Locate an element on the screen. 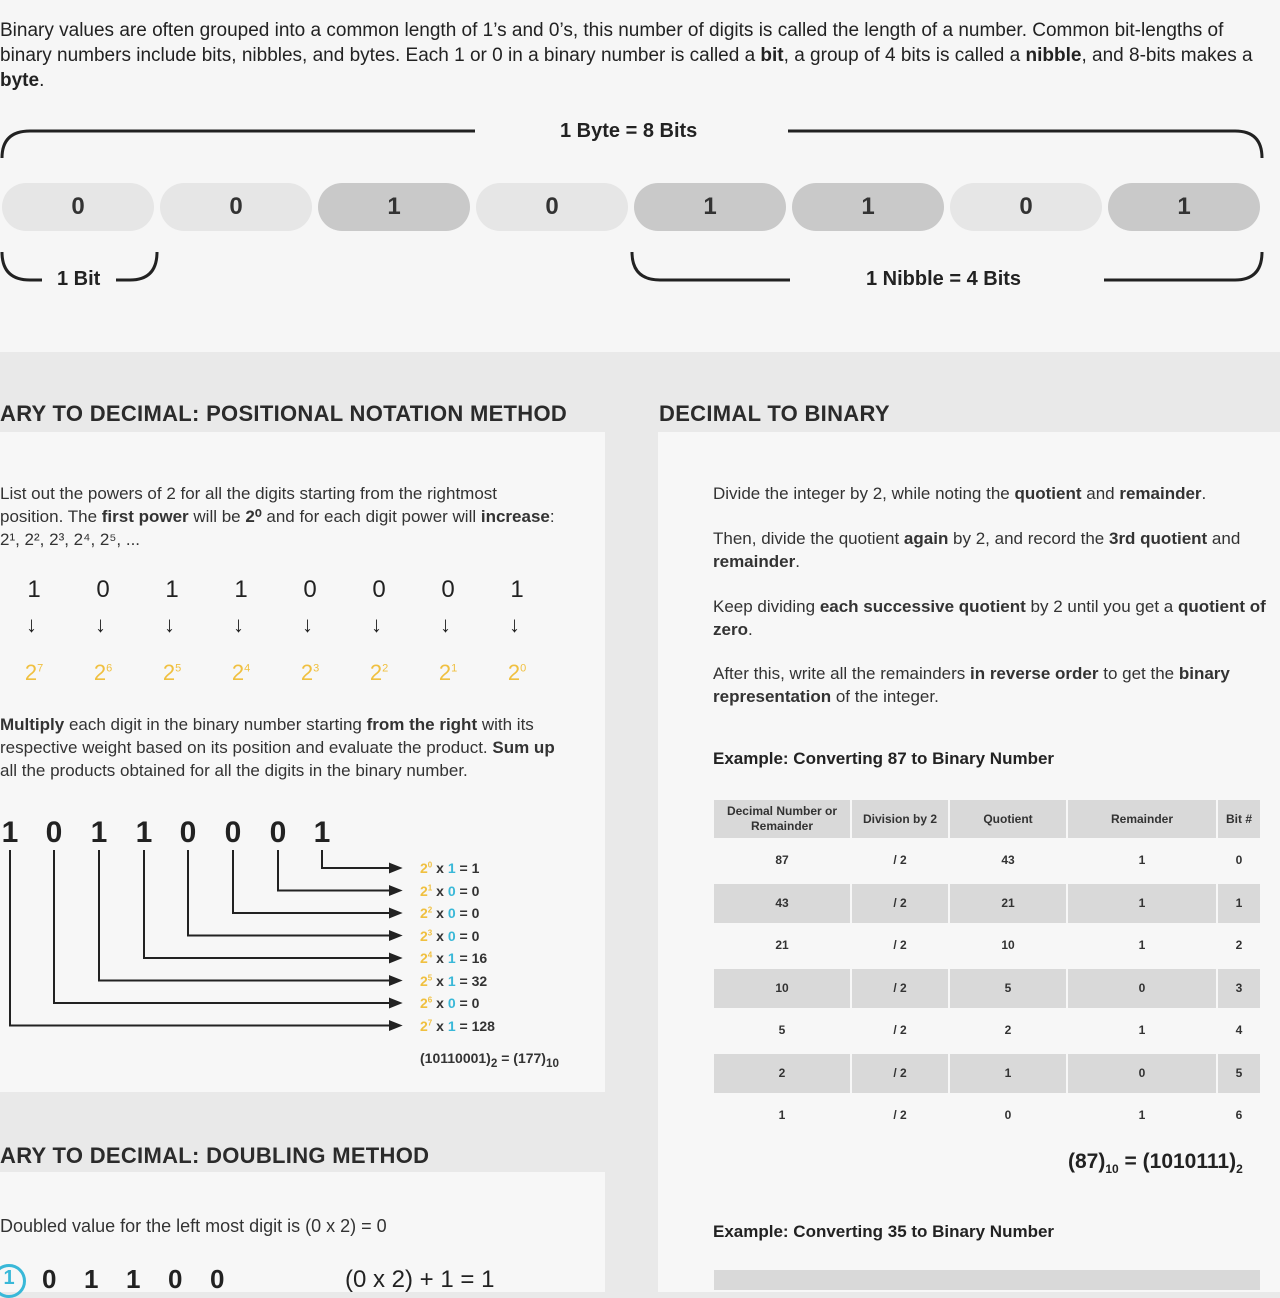 The height and width of the screenshot is (1298, 1280). product-line: 27 x 1 = 128 is located at coordinates (457, 1025).